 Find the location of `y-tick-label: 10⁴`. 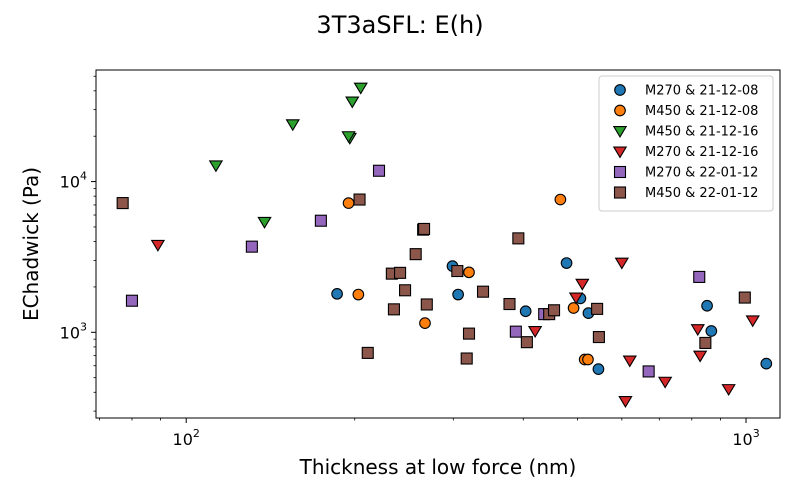

y-tick-label: 10⁴ is located at coordinates (73, 181).